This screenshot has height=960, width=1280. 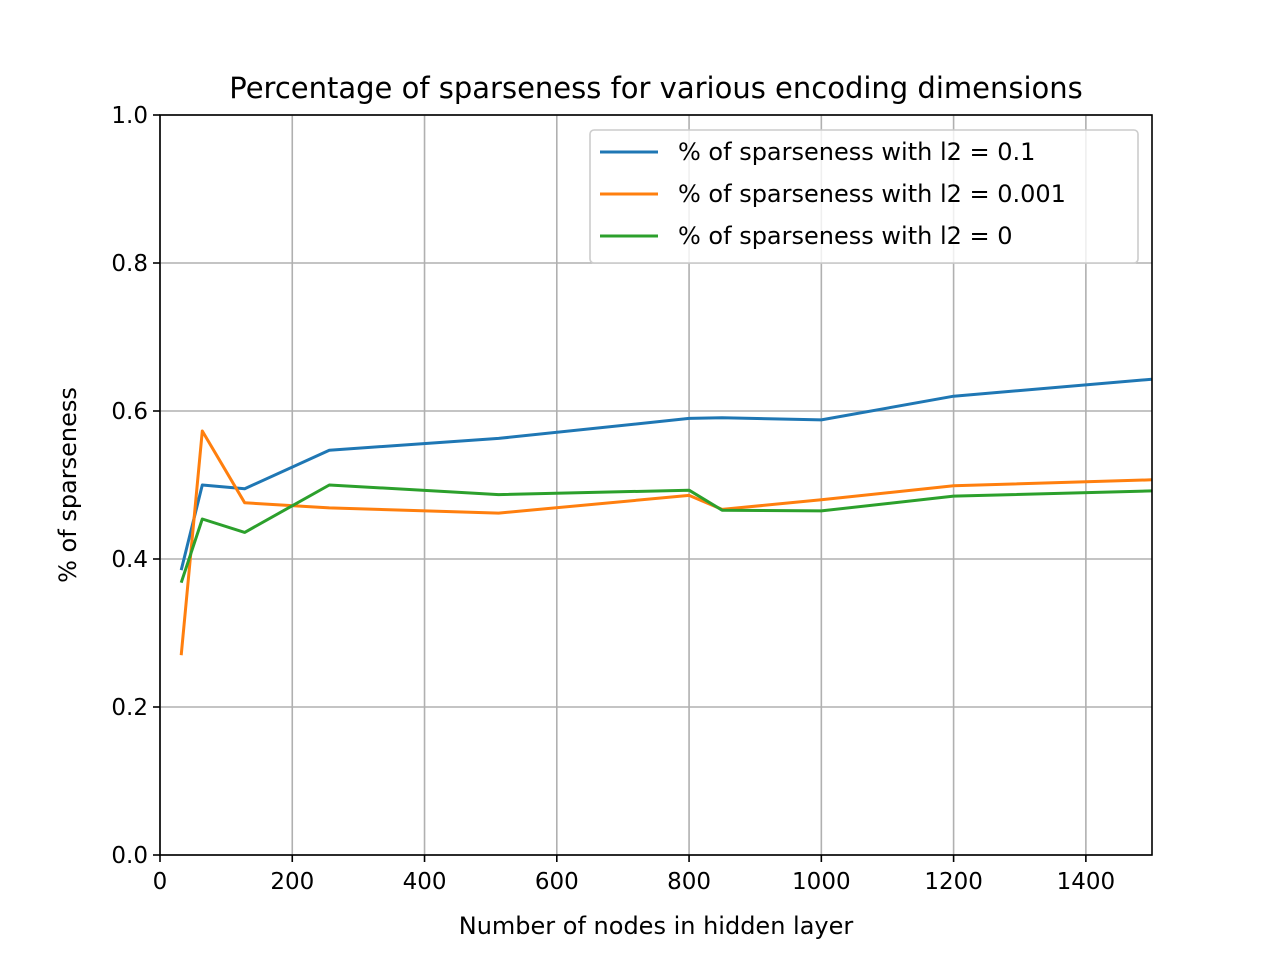 What do you see at coordinates (1086, 882) in the screenshot?
I see `x-tick-label-7: 1400` at bounding box center [1086, 882].